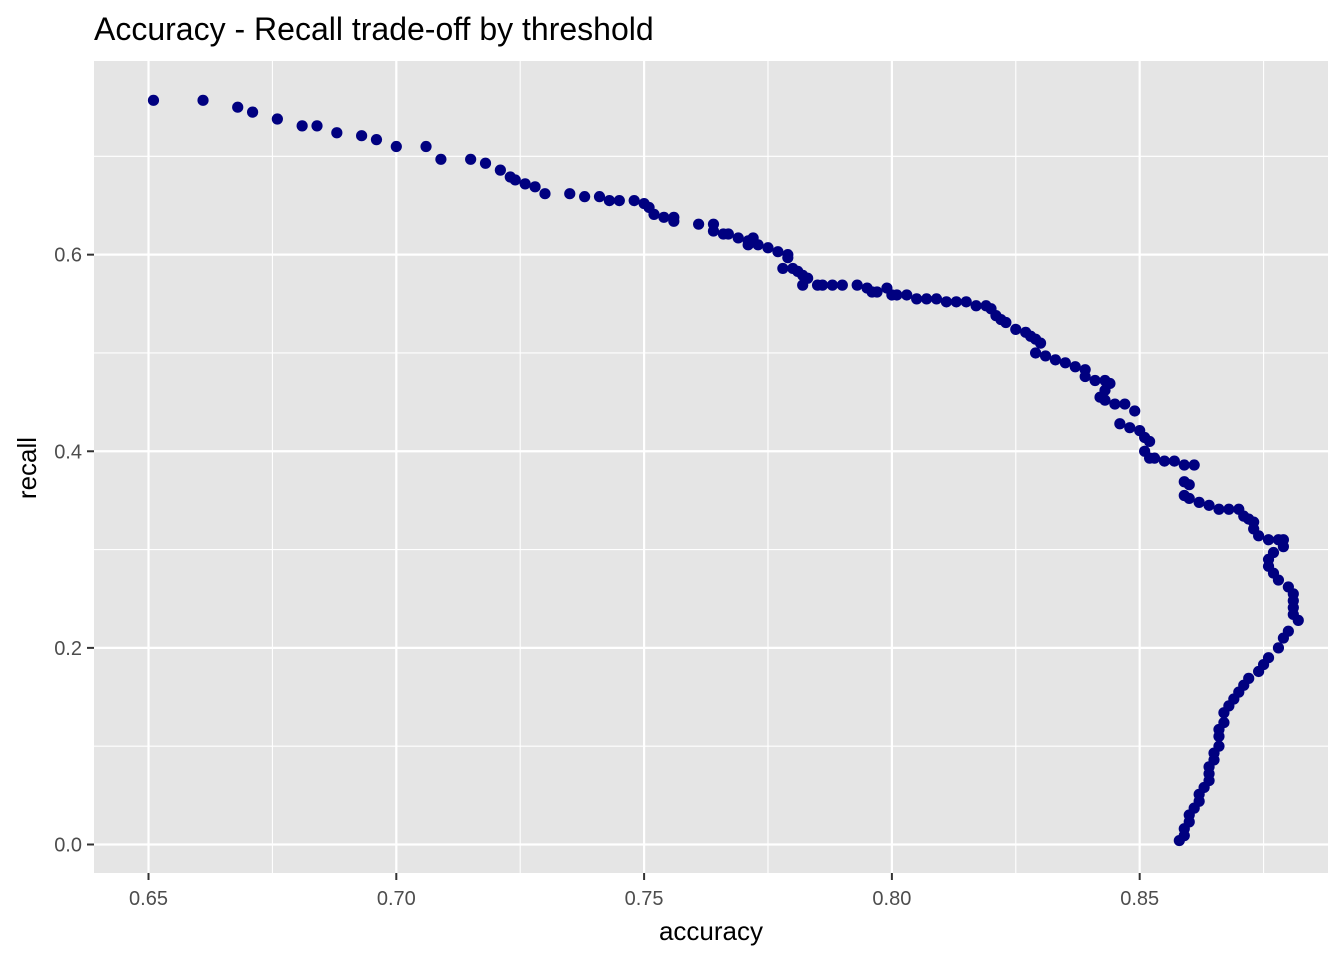 The width and height of the screenshot is (1344, 960). What do you see at coordinates (711, 931) in the screenshot?
I see `x-axis-title: accuracy` at bounding box center [711, 931].